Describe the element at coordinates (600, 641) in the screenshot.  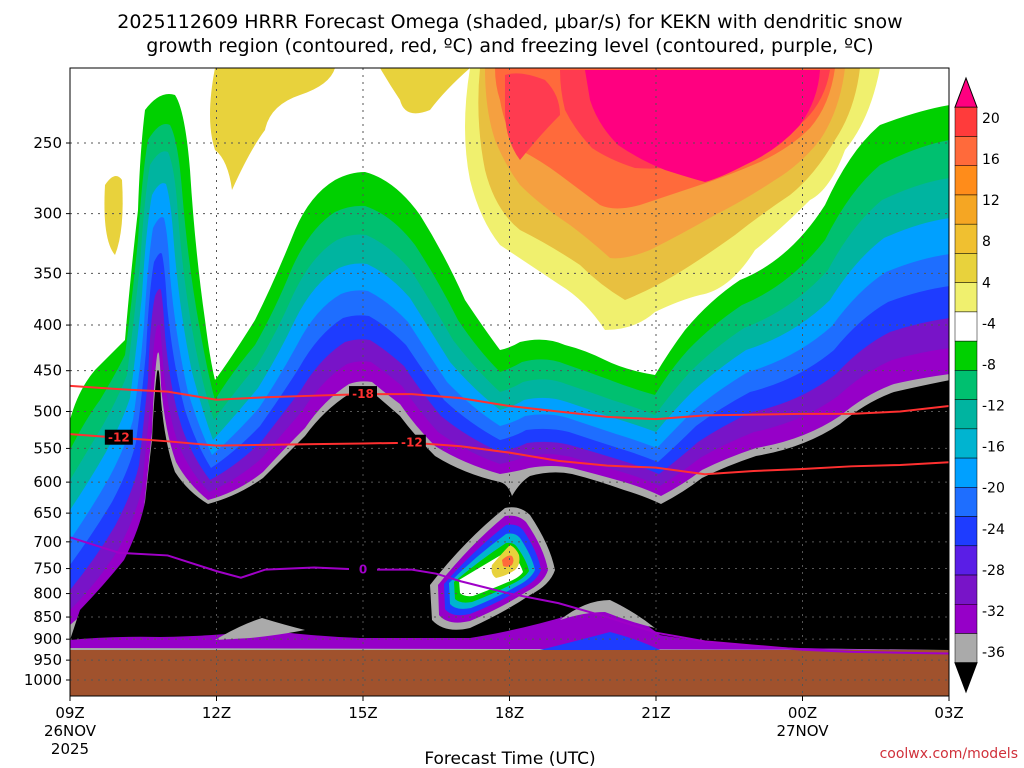
I see `omega-boundary-blue-band` at that location.